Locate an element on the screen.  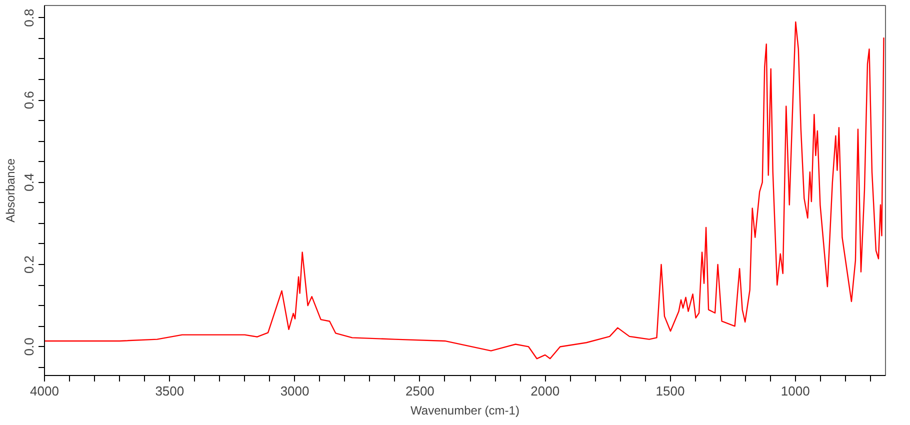
x-tick-label: 3000 is located at coordinates (295, 391).